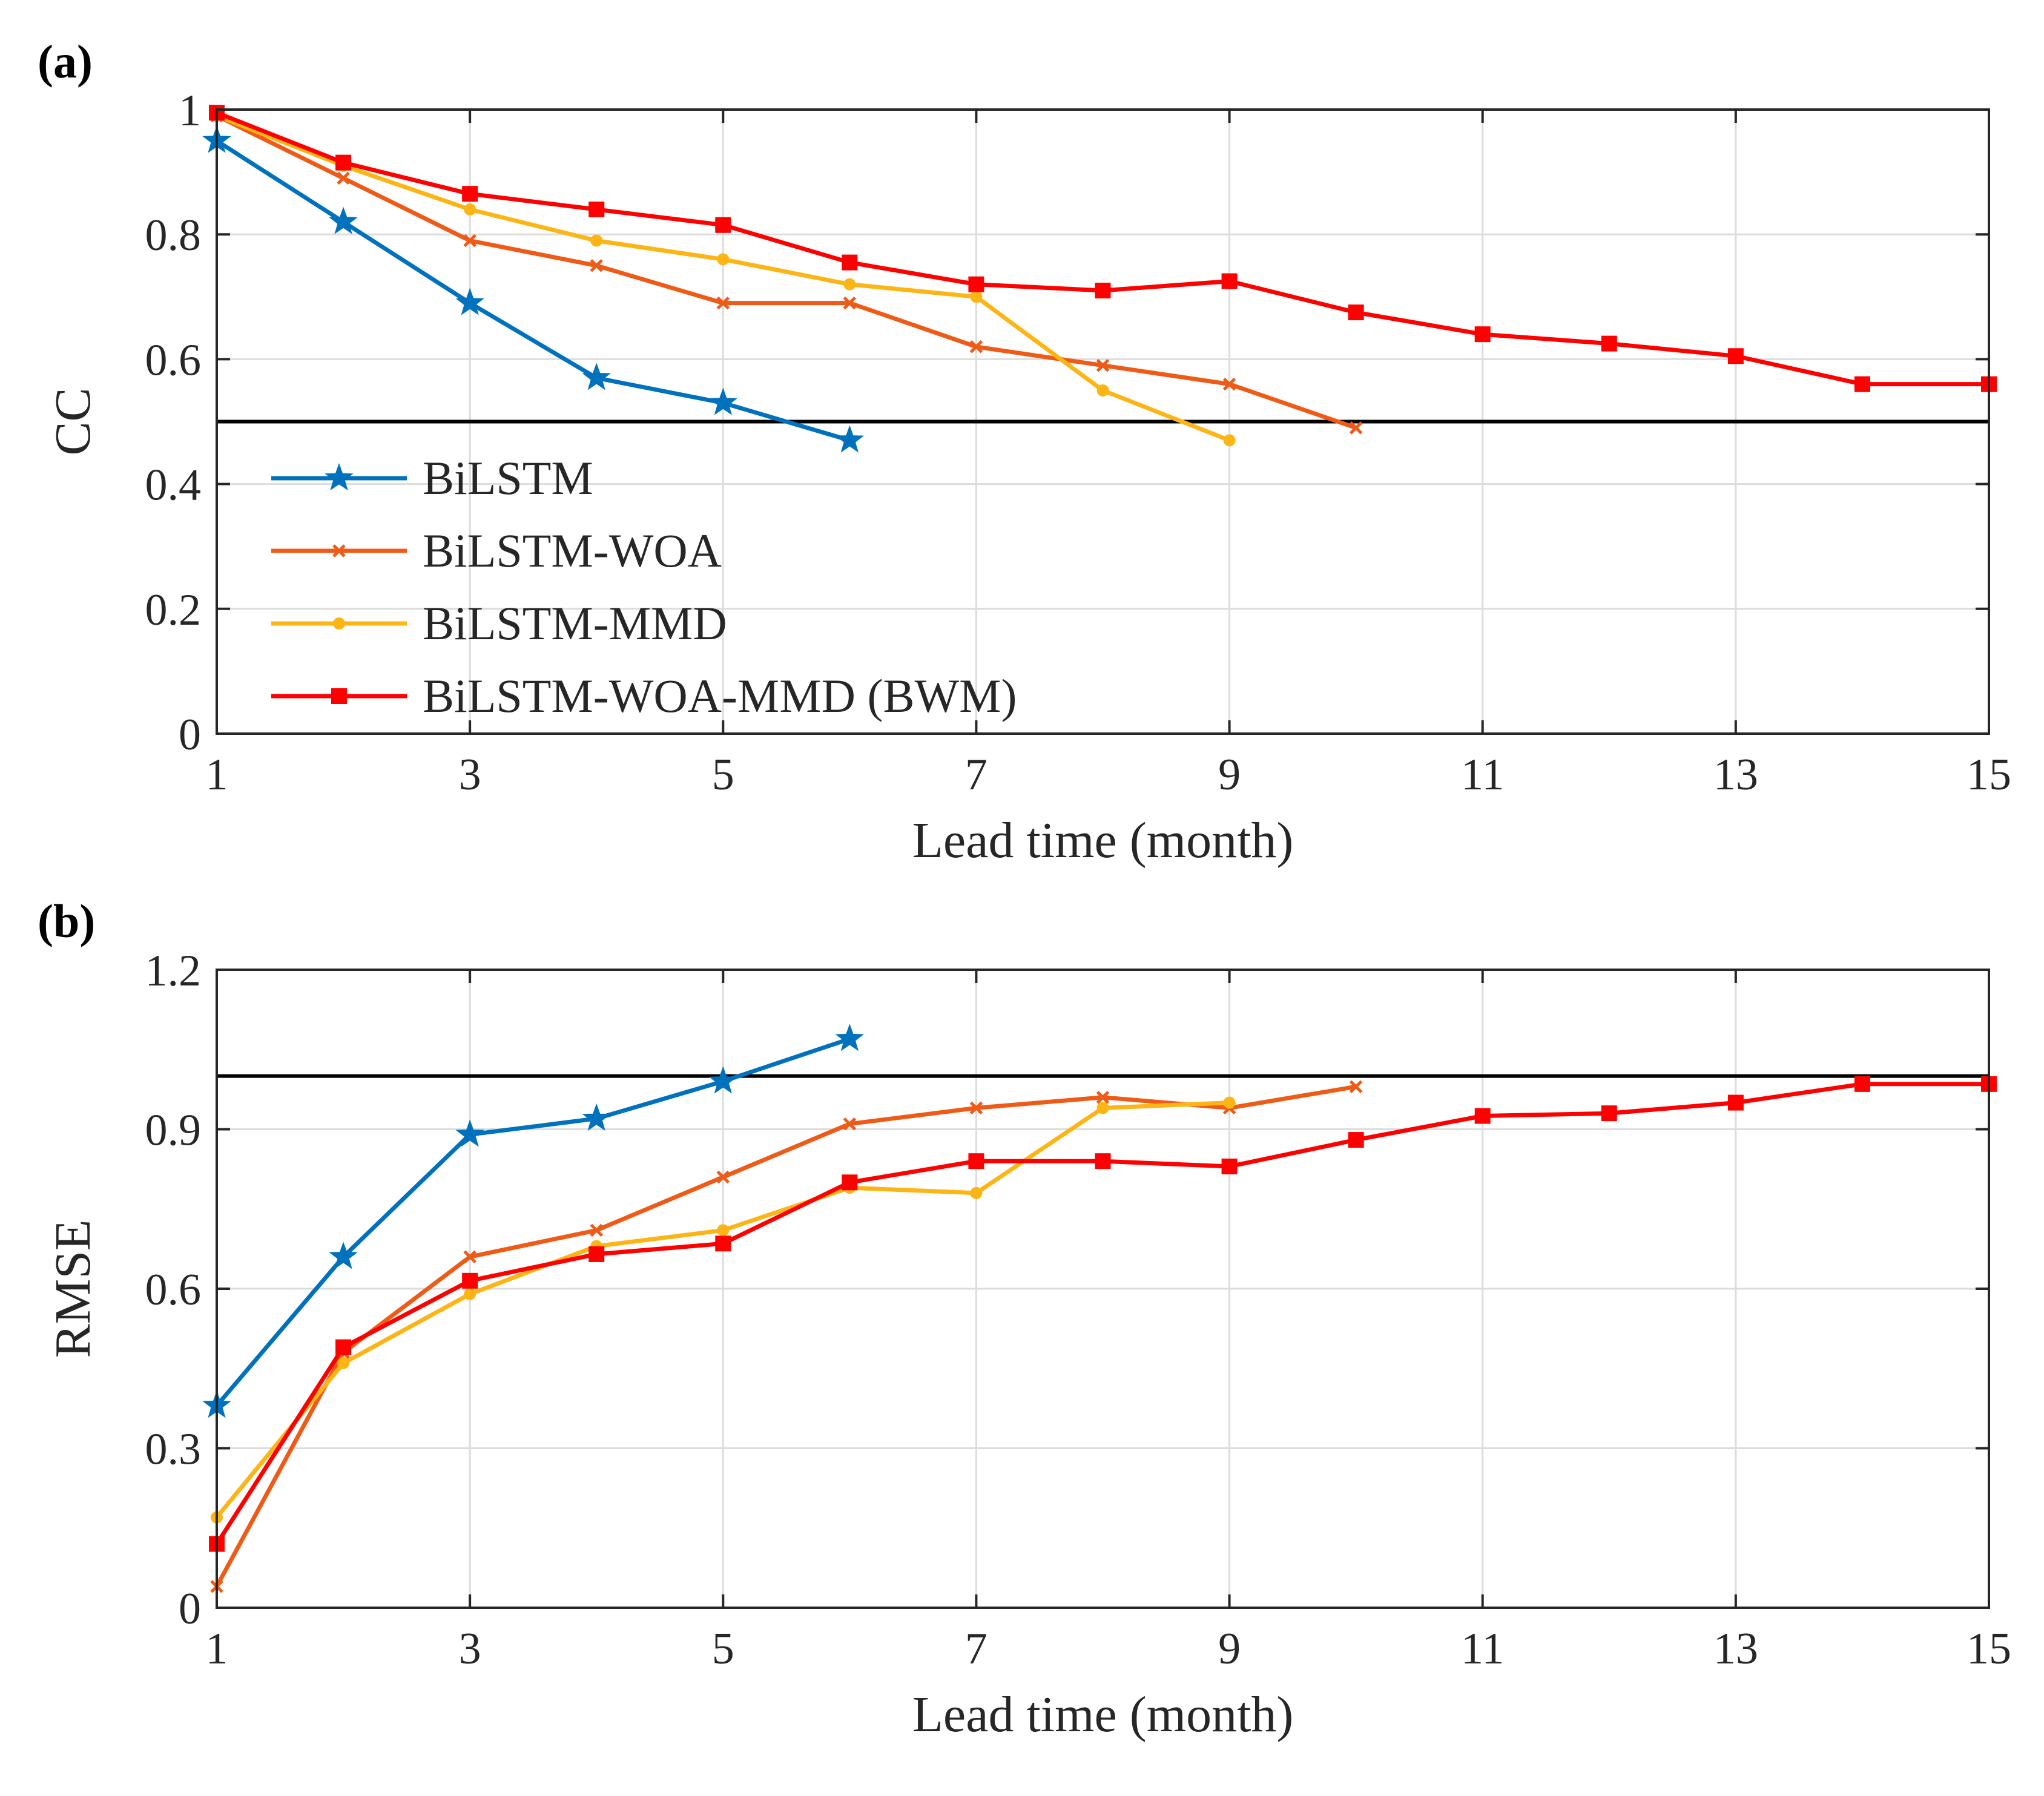 The image size is (2044, 1796). Describe the element at coordinates (339, 696) in the screenshot. I see `legend-marker-bilstm-woa-mmd-bwm` at that location.